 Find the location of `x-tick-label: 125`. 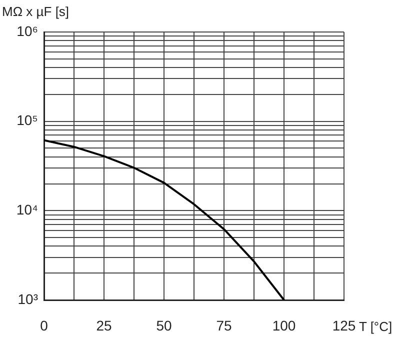

x-tick-label: 125 is located at coordinates (344, 325).